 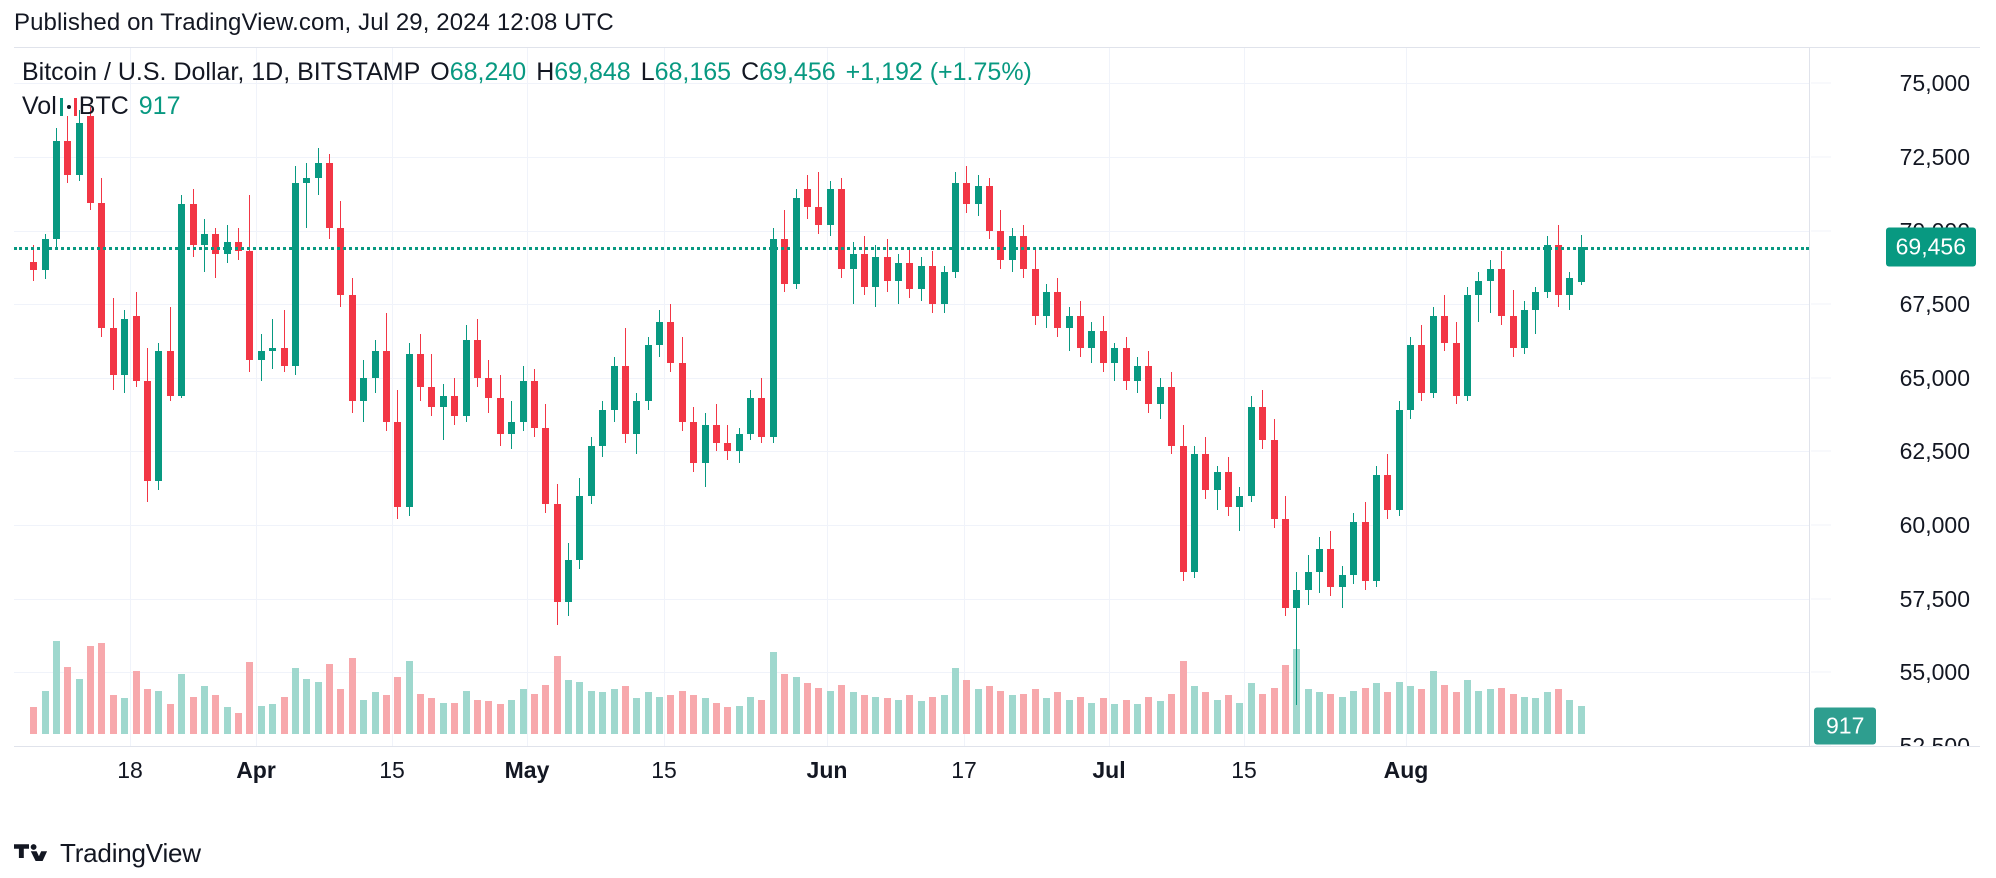 What do you see at coordinates (1845, 726) in the screenshot?
I see `last-volume-badge: 917` at bounding box center [1845, 726].